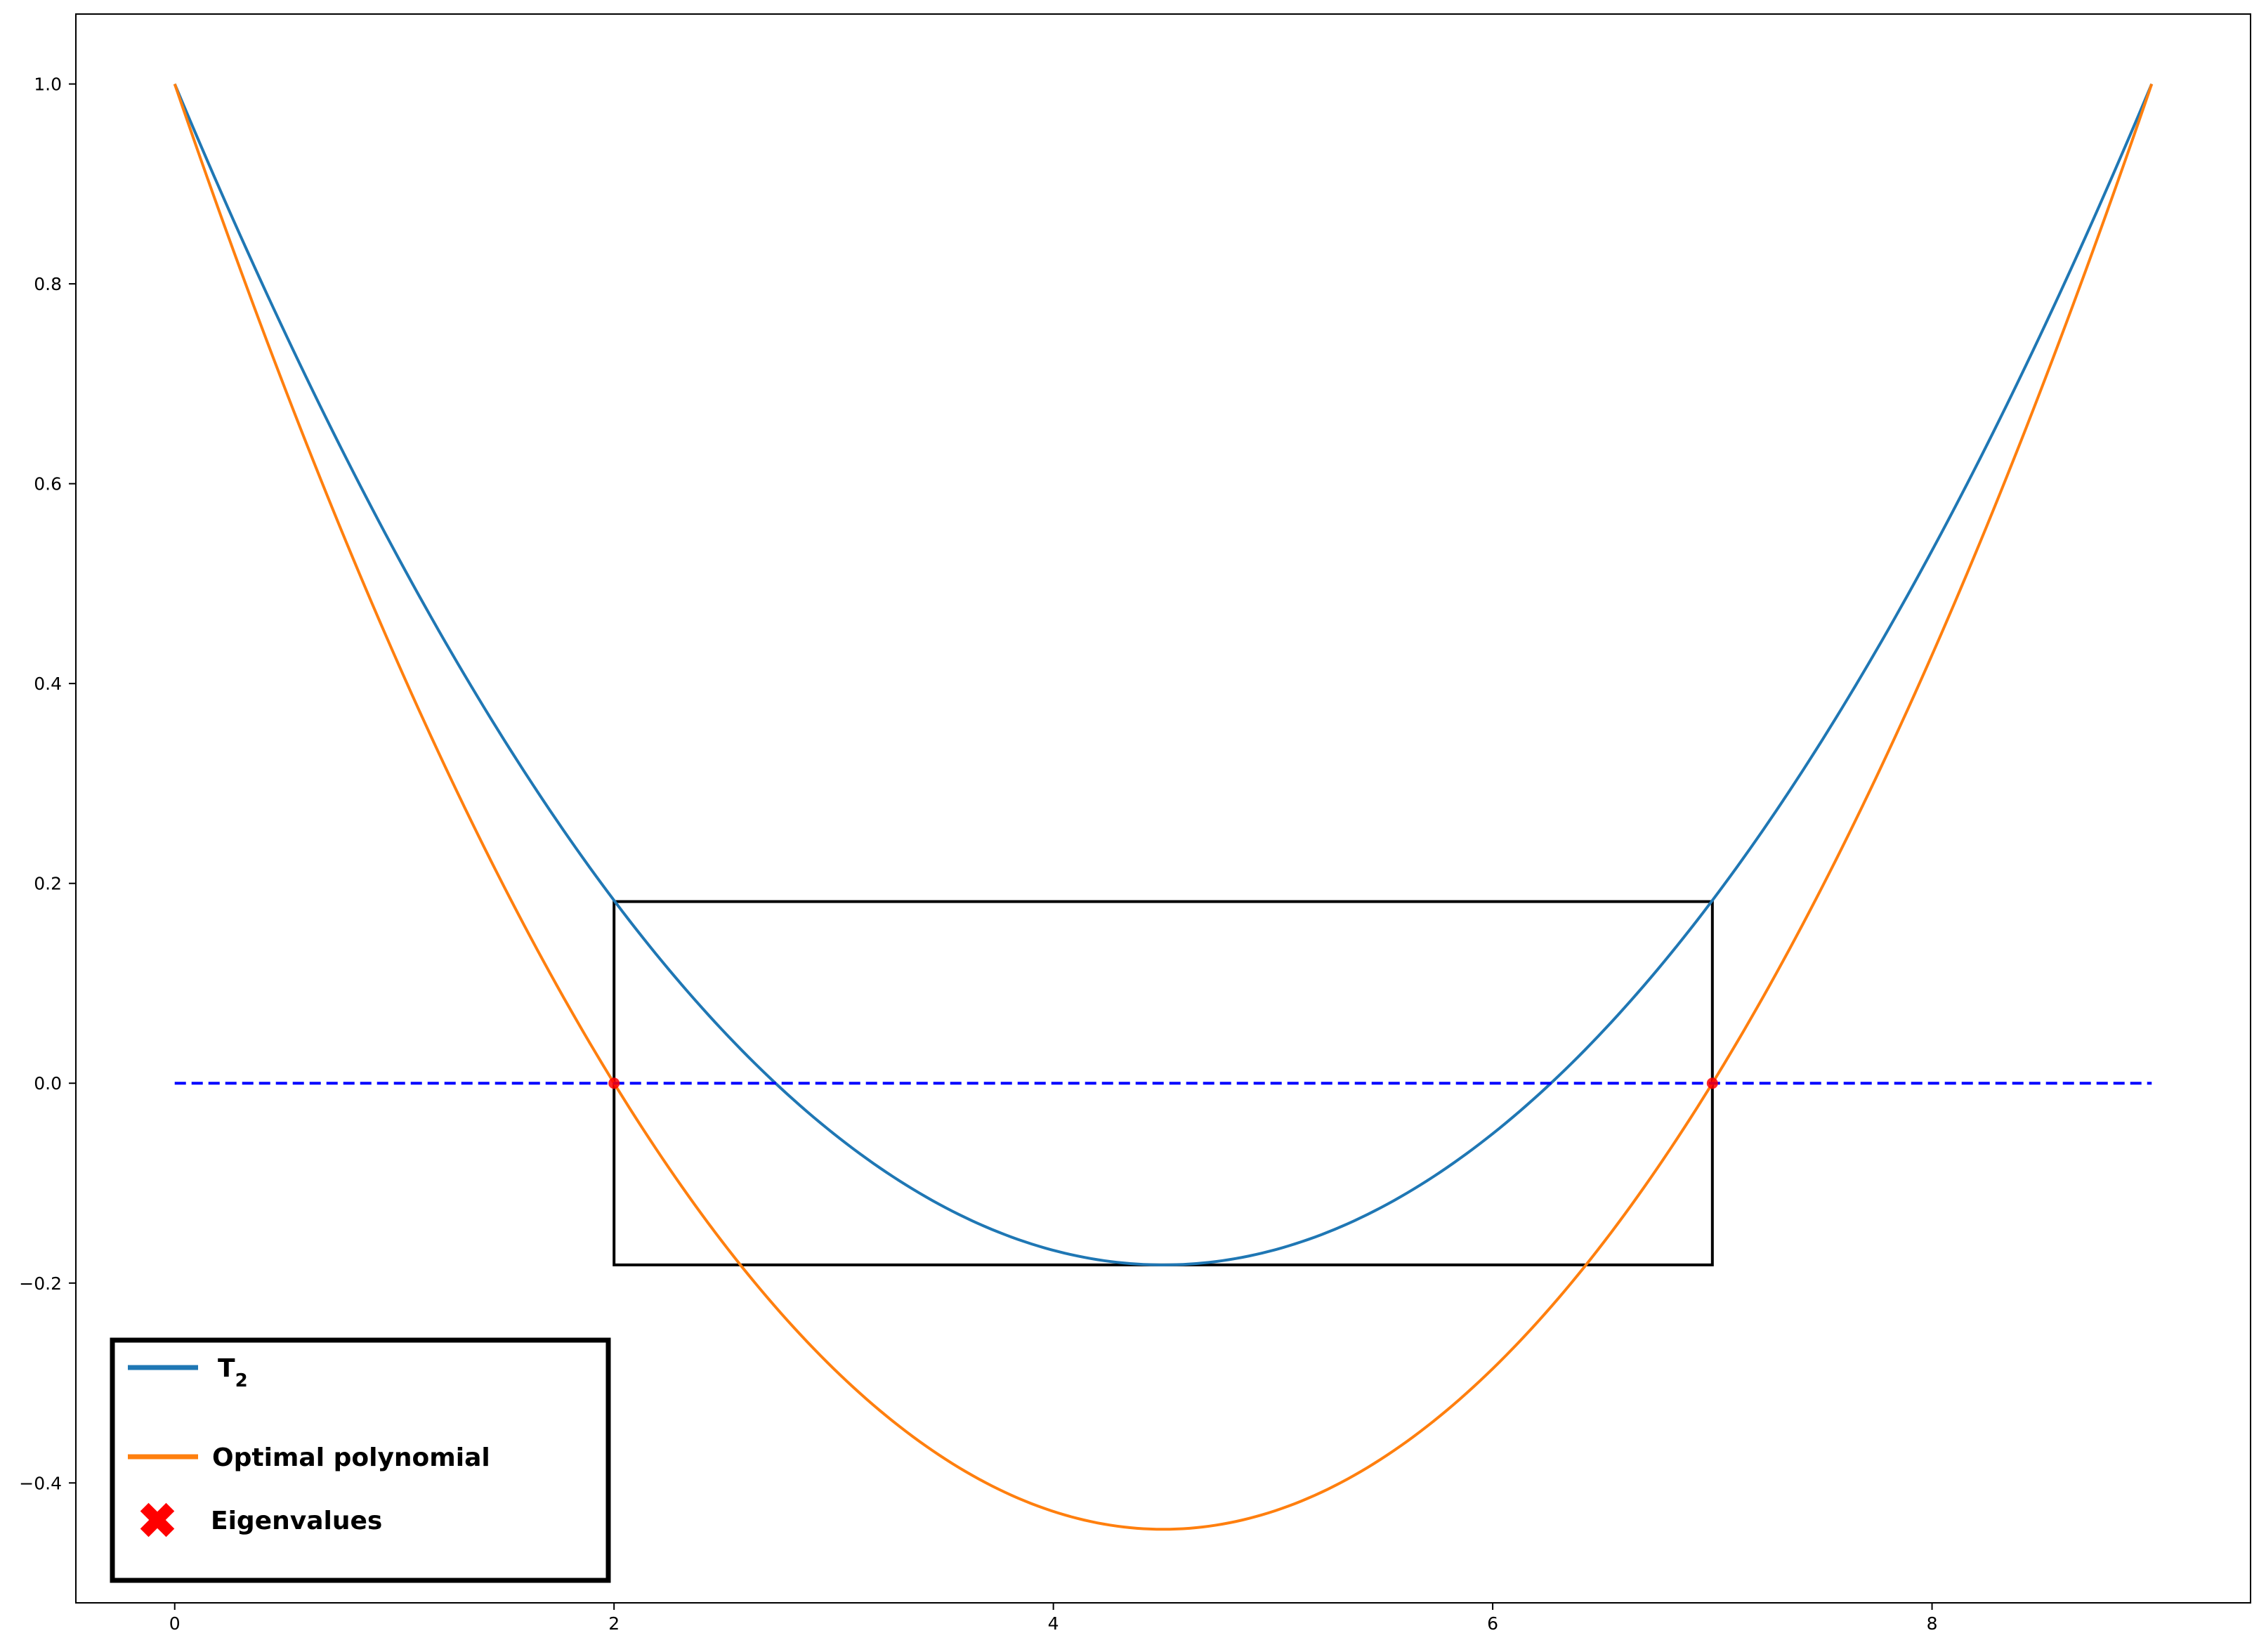 This screenshot has width=2266, height=1652. What do you see at coordinates (48, 284) in the screenshot?
I see `y-tick-label: 0.8` at bounding box center [48, 284].